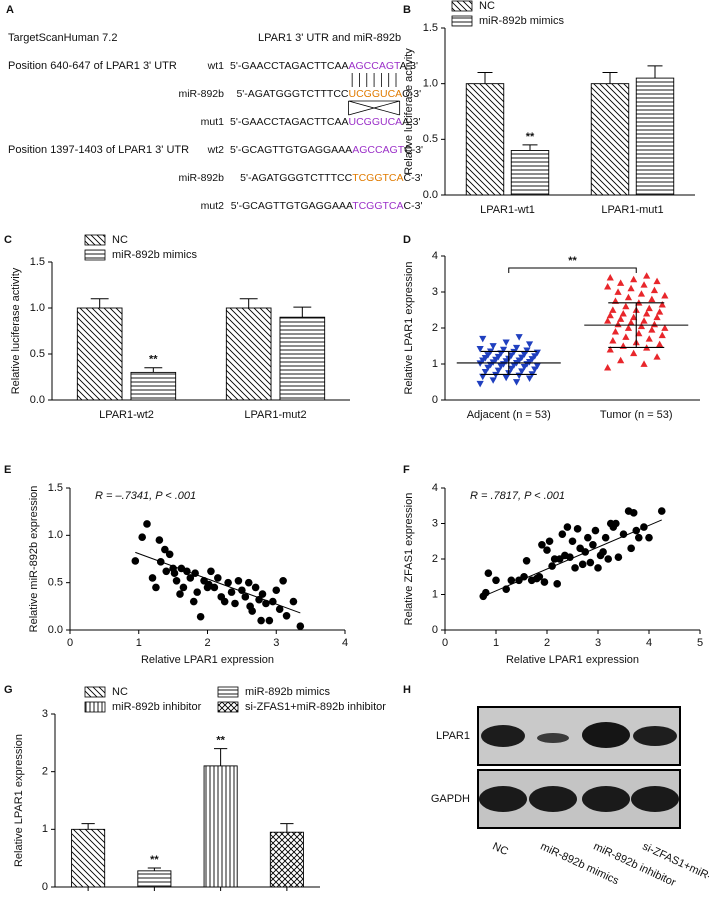 This screenshot has width=709, height=920. What do you see at coordinates (547, 643) in the screenshot?
I see `x-tick-label: 2` at bounding box center [547, 643].